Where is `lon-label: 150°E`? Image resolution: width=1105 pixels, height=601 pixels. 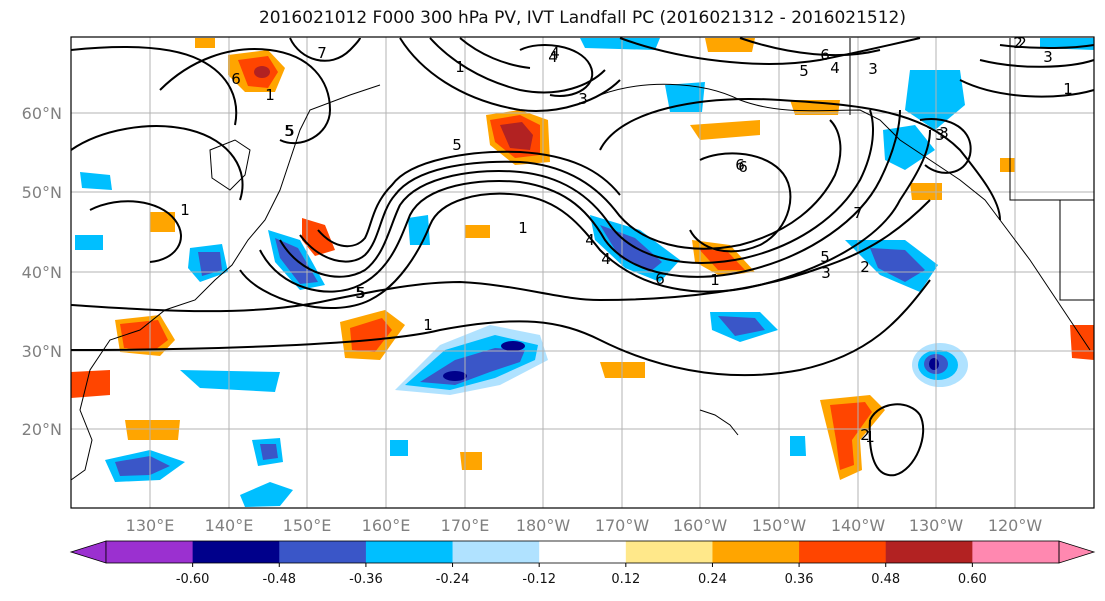
lon-label: 150°E is located at coordinates (307, 525).